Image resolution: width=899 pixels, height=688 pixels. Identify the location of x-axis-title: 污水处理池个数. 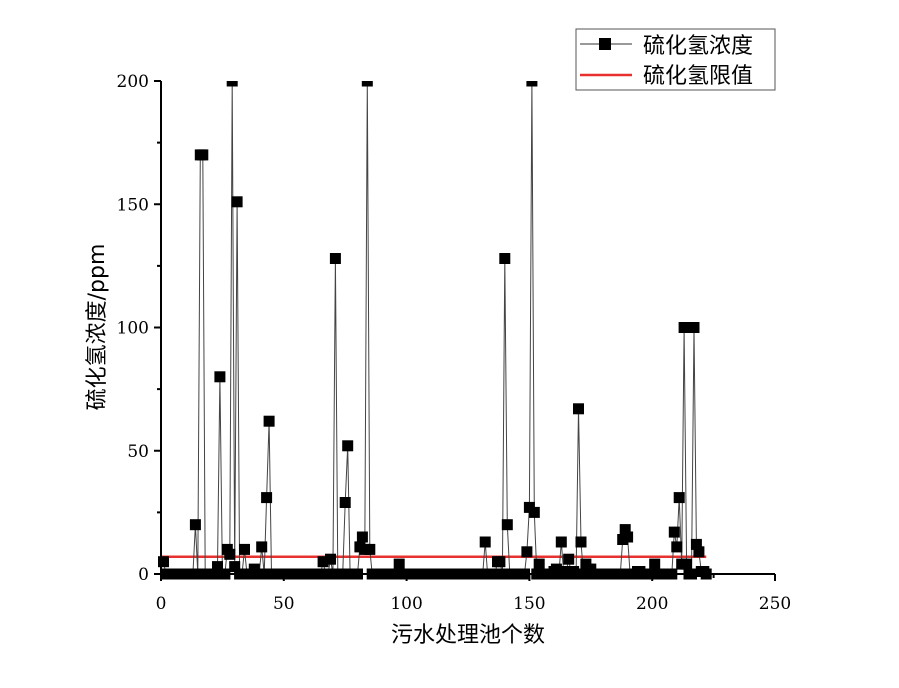
(468, 635).